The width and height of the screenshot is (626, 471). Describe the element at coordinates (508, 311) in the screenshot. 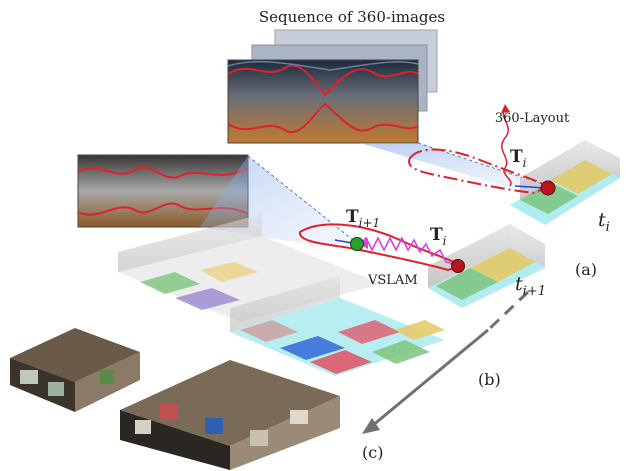

I see `arrow-dashed-ab` at that location.